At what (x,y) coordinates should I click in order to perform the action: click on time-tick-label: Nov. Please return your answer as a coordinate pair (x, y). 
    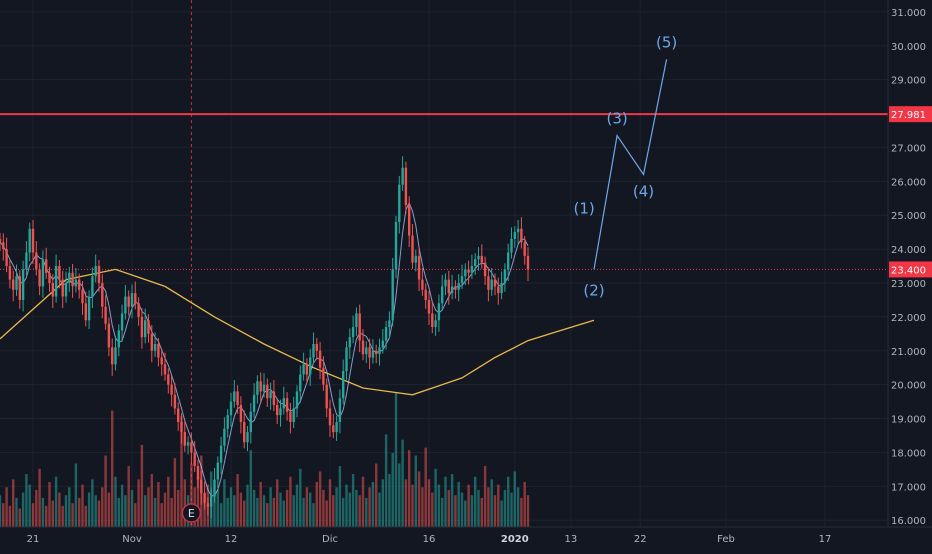
    Looking at the image, I should click on (132, 539).